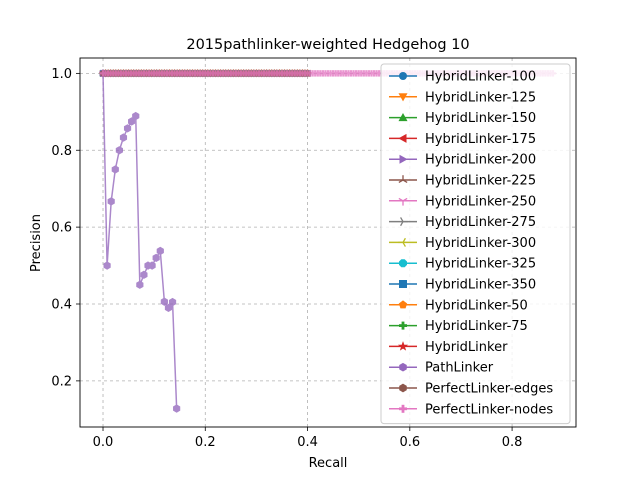 This screenshot has height=480, width=640. I want to click on legend-item: HybridLinker-300, so click(462, 243).